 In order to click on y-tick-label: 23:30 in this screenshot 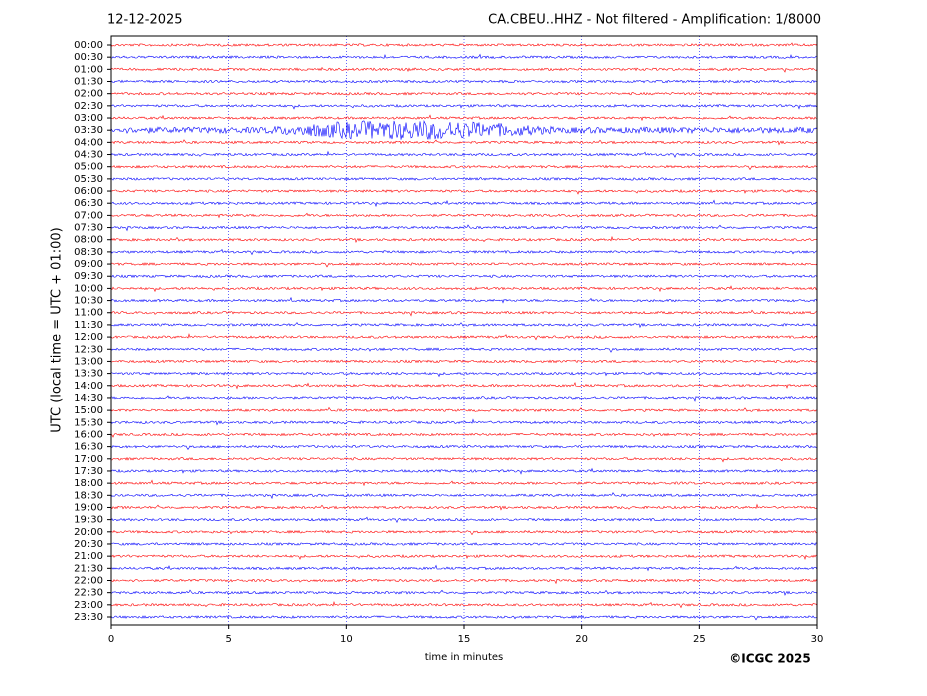, I will do `click(88, 617)`.